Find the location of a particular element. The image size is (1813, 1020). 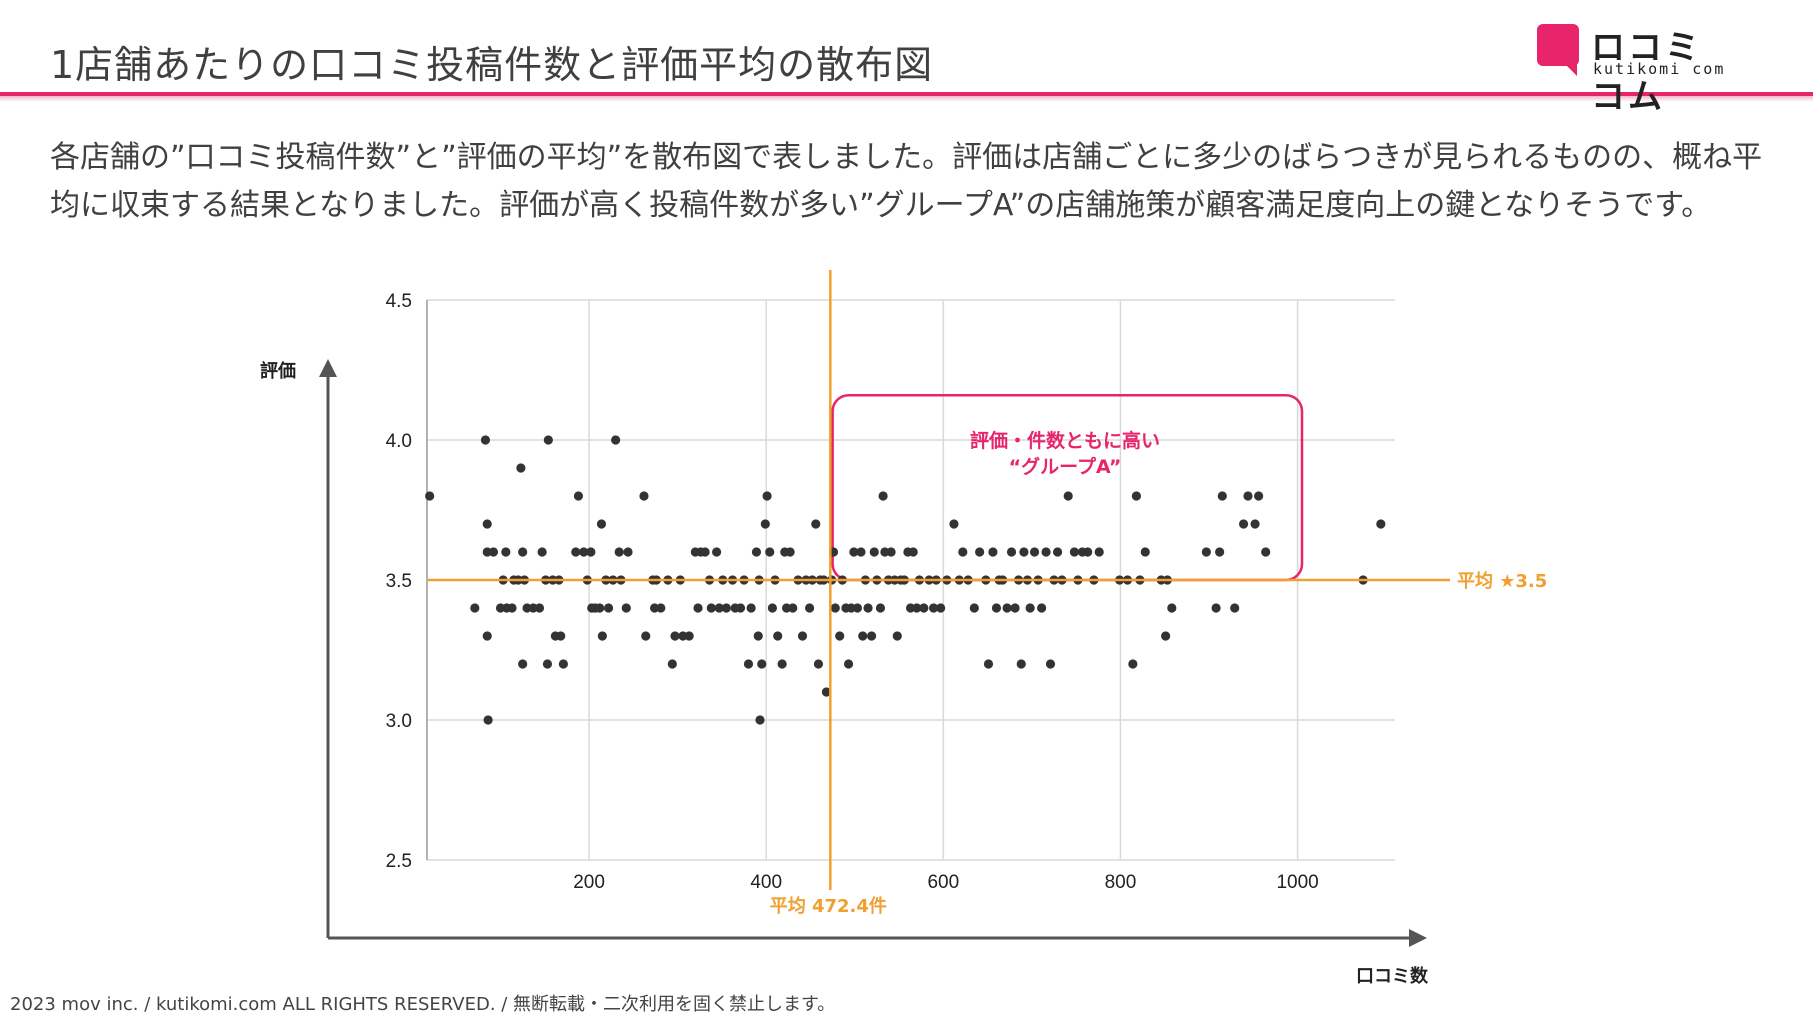

x-tick-label: 200 is located at coordinates (589, 882).